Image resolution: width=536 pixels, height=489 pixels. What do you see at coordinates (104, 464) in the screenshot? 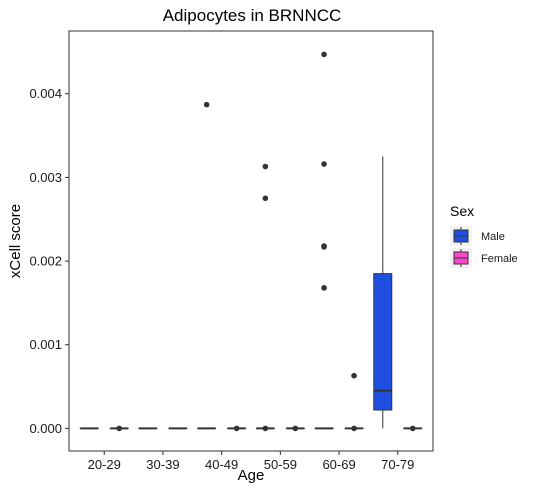
I see `x-tick-label: 20-29` at bounding box center [104, 464].